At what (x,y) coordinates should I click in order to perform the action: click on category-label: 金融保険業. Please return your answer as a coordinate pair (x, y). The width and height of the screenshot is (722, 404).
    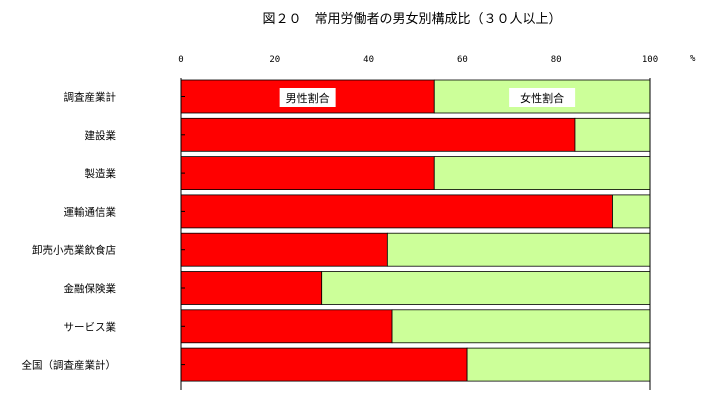
    Looking at the image, I should click on (90, 288).